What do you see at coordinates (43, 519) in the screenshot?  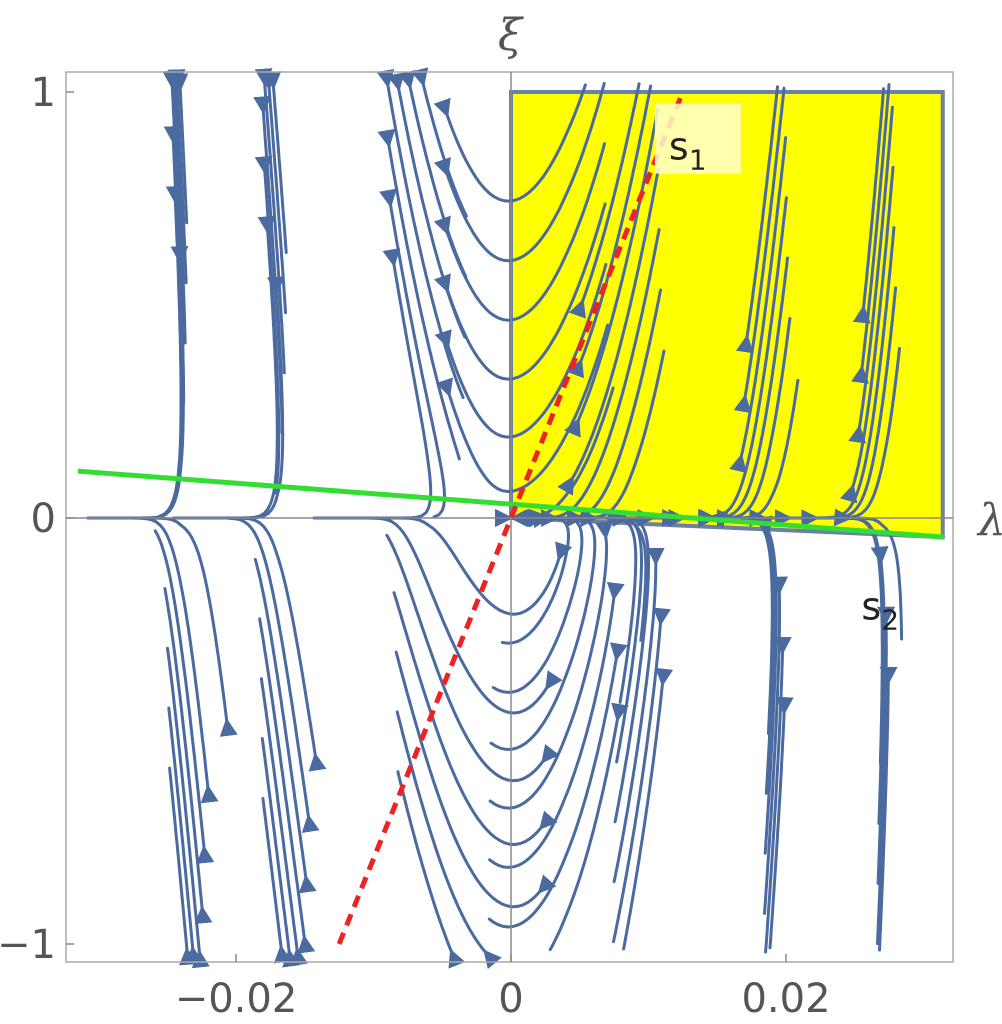 I see `y-tick-label: 0` at bounding box center [43, 519].